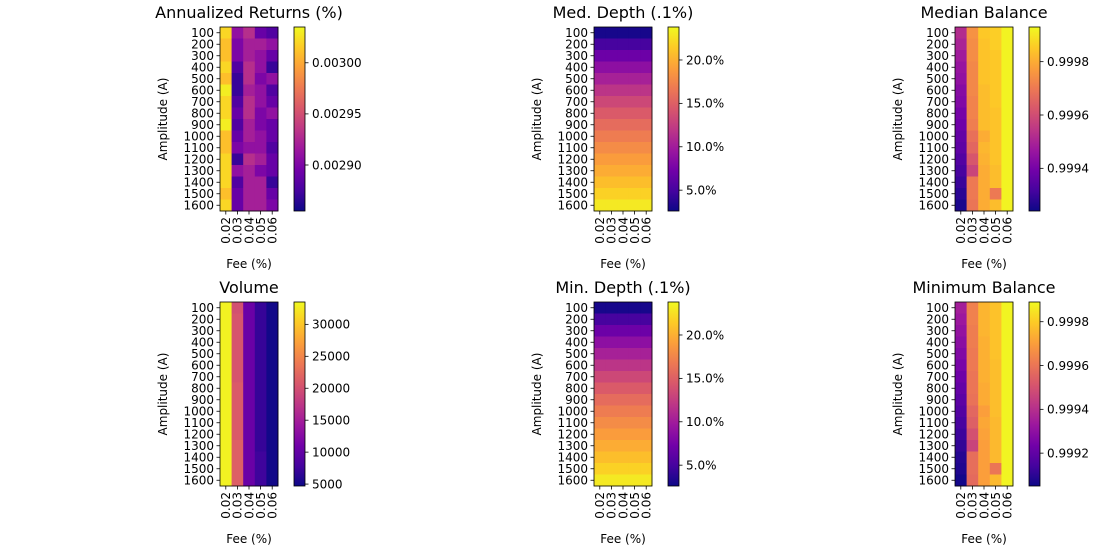 This screenshot has height=550, width=1100. I want to click on y-tick-label: 200, so click(937, 45).